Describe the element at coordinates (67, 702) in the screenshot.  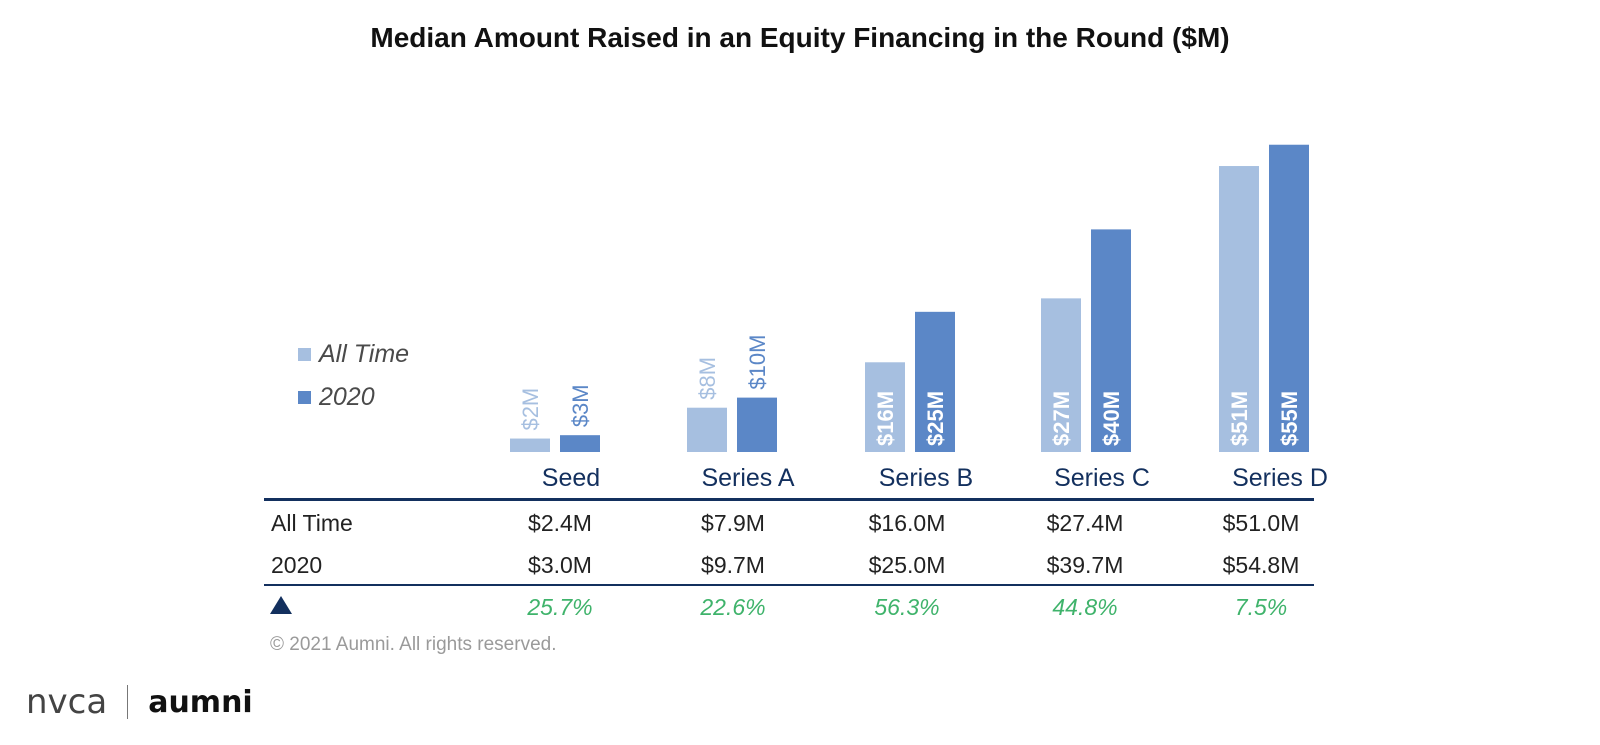
I see `nvca-logo: nvca` at that location.